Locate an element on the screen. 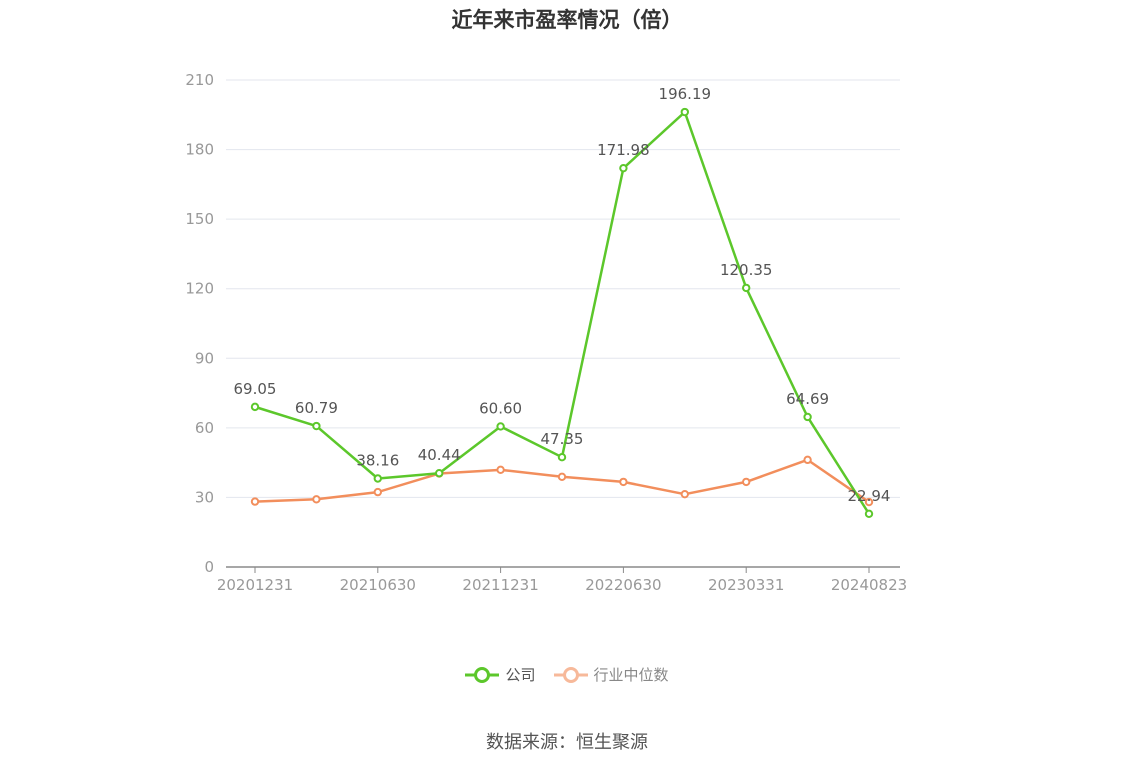  y-tick-label: 0 is located at coordinates (209, 567).